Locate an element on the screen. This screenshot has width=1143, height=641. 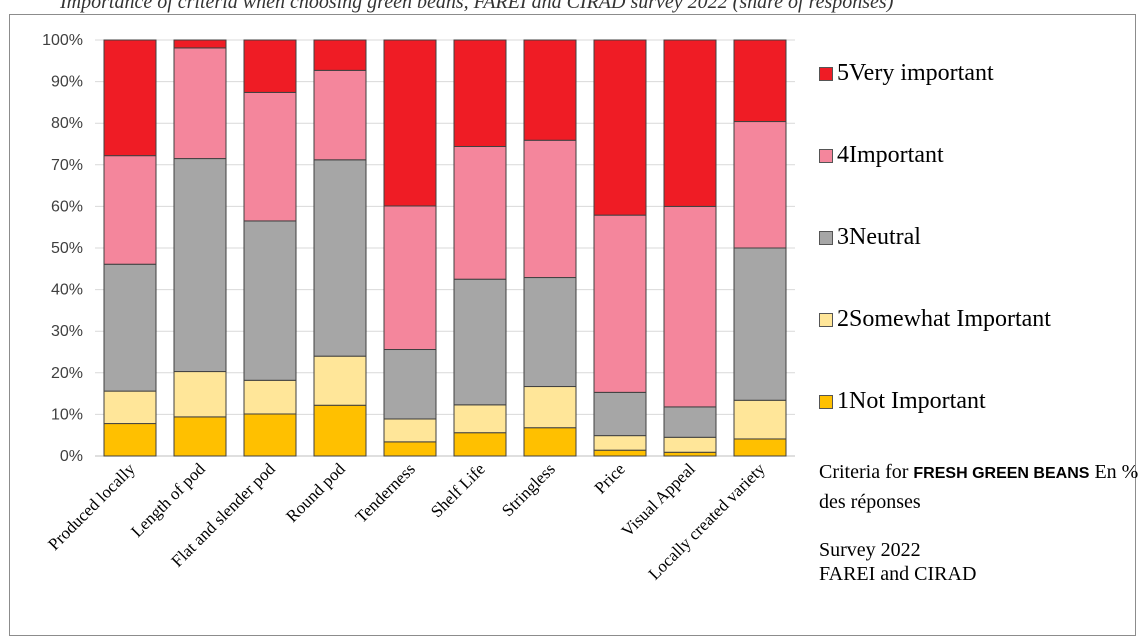
x-category-label: Produced locally is located at coordinates (91, 506).